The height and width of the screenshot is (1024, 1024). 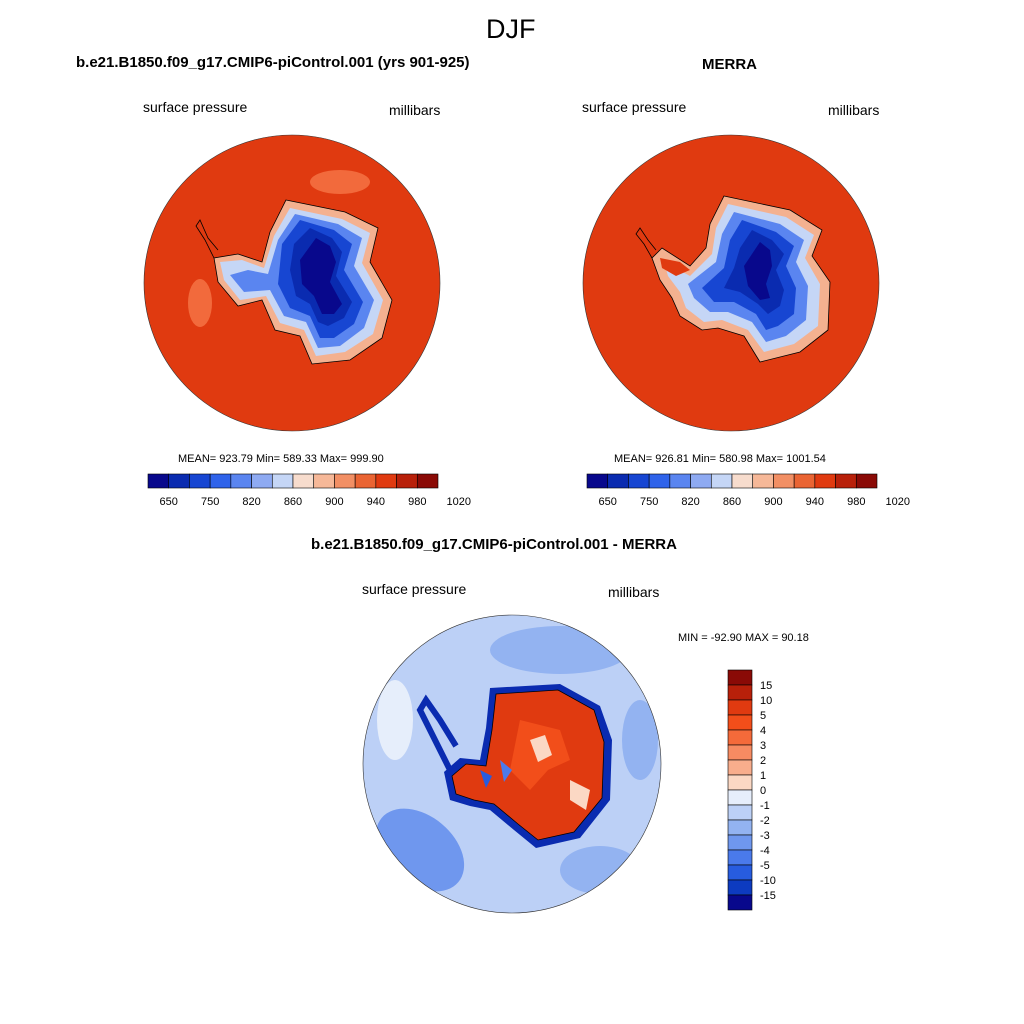 I want to click on model-map, so click(x=292, y=283).